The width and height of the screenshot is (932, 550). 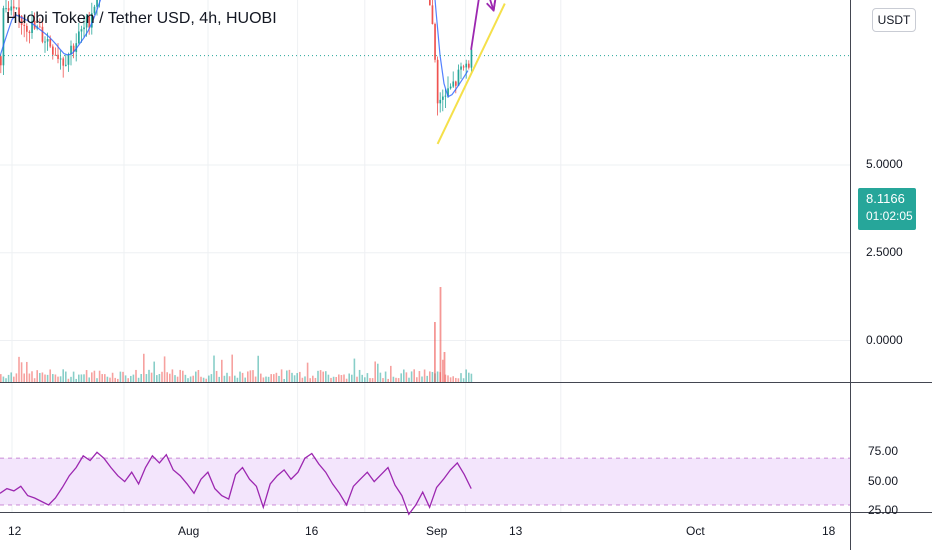 I want to click on rsi-tick-label: 50.00, so click(x=883, y=480).